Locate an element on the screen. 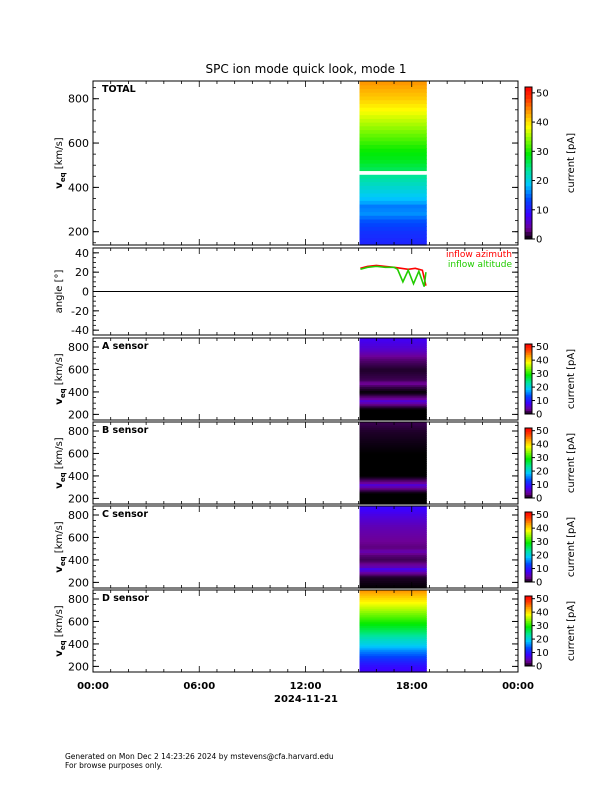 This screenshot has height=792, width=612. panel-label: C sensor is located at coordinates (125, 514).